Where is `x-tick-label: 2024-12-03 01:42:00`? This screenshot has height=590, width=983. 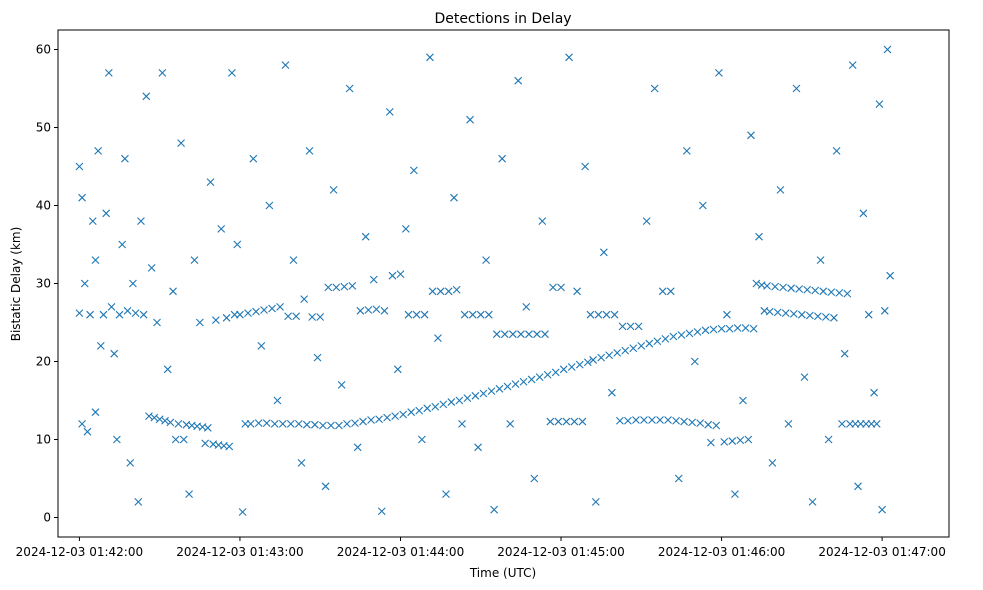 x-tick-label: 2024-12-03 01:42:00 is located at coordinates (79, 552).